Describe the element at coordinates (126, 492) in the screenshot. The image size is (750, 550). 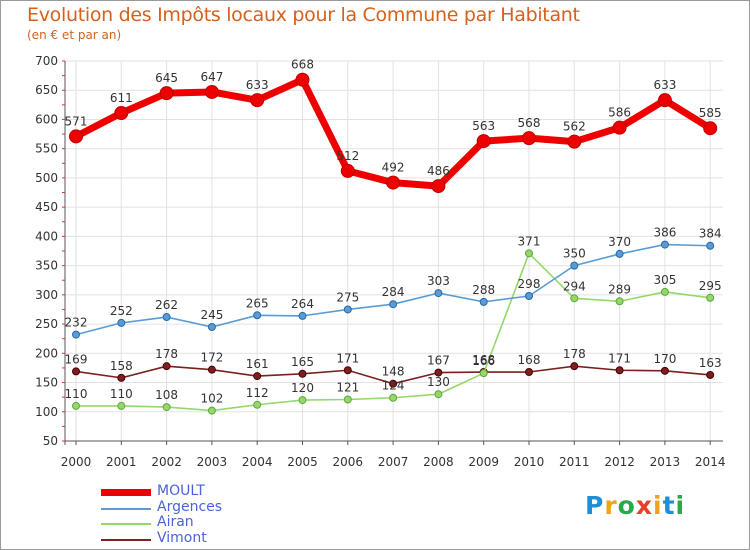
I see `legend-swatch` at that location.